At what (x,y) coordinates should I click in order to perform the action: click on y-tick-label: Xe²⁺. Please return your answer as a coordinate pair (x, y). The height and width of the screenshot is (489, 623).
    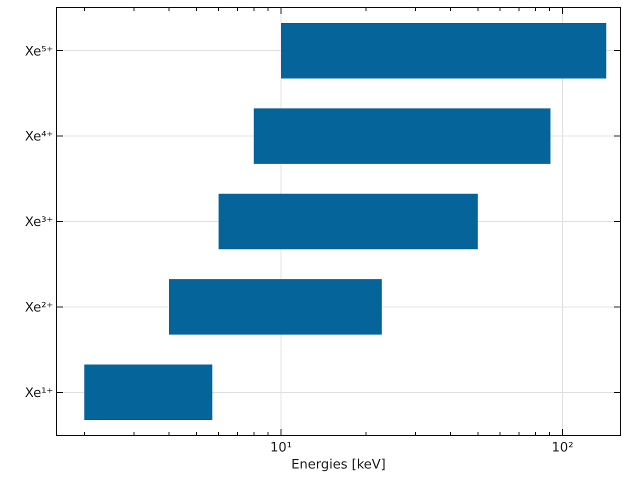
    Looking at the image, I should click on (39, 308).